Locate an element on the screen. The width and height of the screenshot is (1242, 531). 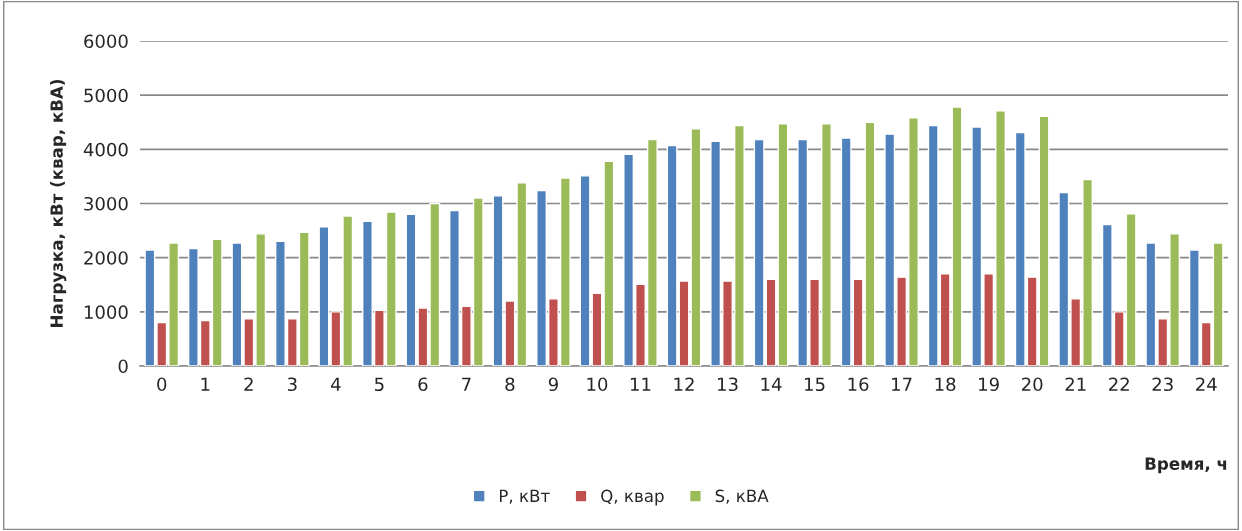
x-tick-label: 9 is located at coordinates (553, 384).